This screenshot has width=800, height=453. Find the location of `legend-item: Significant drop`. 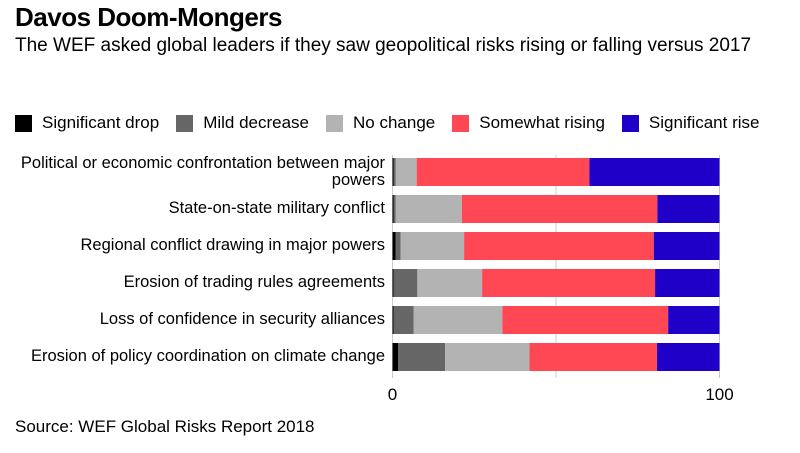

legend-item: Significant drop is located at coordinates (87, 123).